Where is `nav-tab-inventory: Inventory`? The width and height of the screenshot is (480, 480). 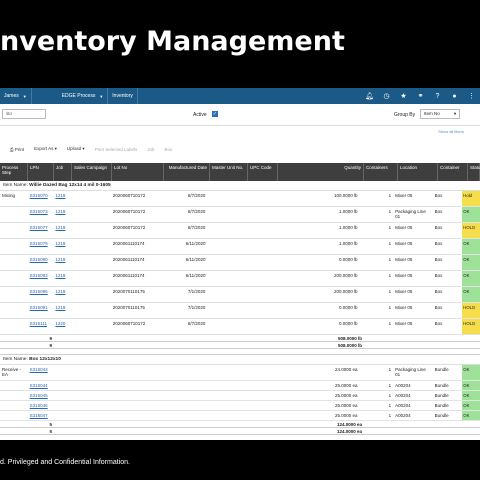 nav-tab-inventory: Inventory is located at coordinates (123, 96).